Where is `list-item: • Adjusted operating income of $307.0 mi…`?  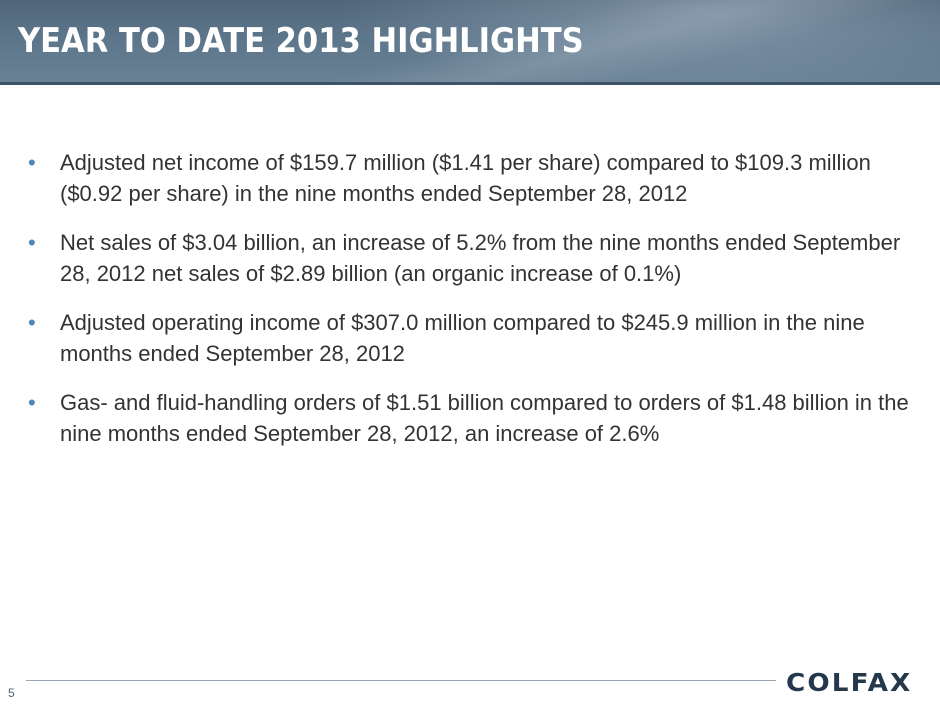 list-item: • Adjusted operating income of $307.0 mi… is located at coordinates (474, 338).